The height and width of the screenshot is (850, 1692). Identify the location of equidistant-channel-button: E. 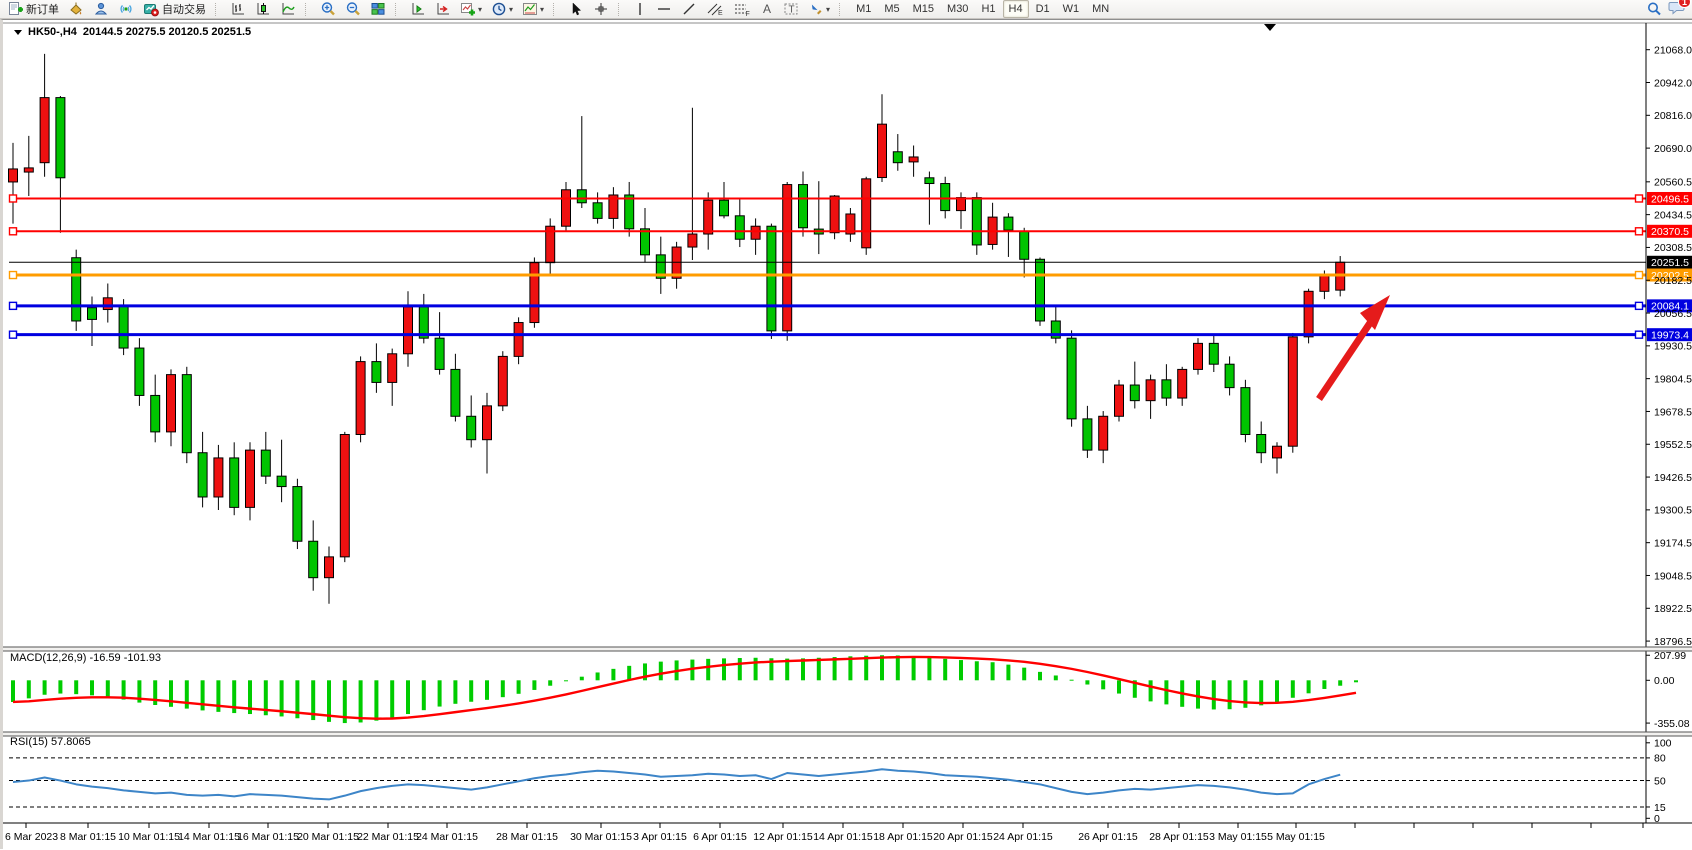
(715, 9).